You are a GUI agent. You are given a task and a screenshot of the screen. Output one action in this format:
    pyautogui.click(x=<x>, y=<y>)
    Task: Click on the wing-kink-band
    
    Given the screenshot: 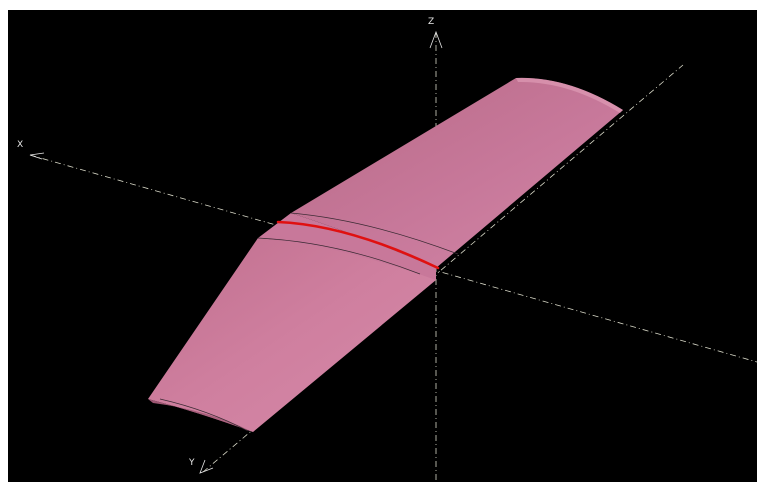 What is the action you would take?
    pyautogui.click(x=347, y=246)
    